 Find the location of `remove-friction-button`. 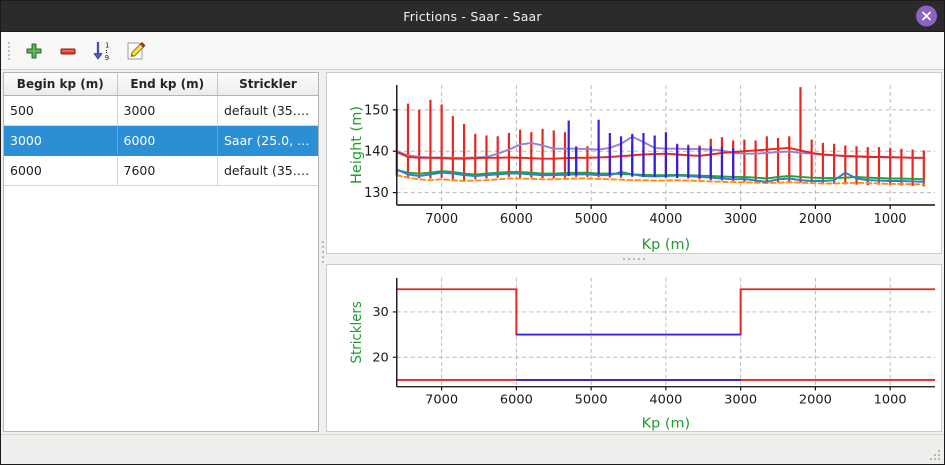

remove-friction-button is located at coordinates (68, 51).